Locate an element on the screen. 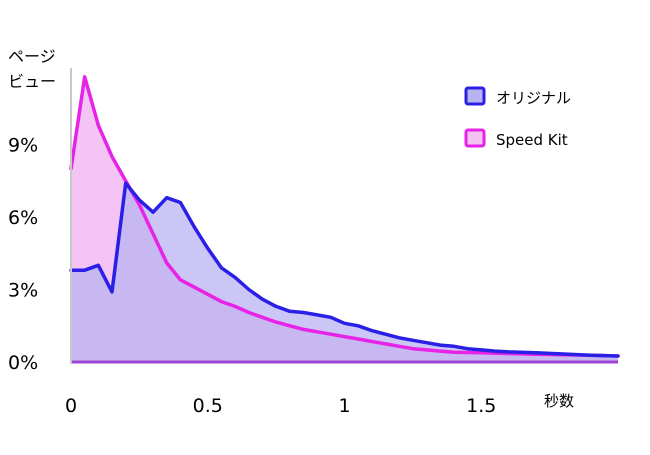 This screenshot has width=650, height=455. x-axis-label: 秒数 is located at coordinates (559, 401).